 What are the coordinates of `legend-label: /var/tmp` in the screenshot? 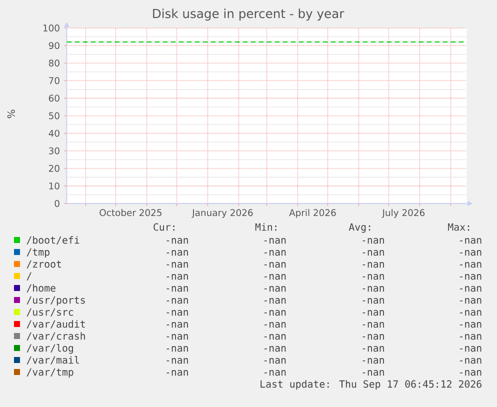 It's located at (50, 373).